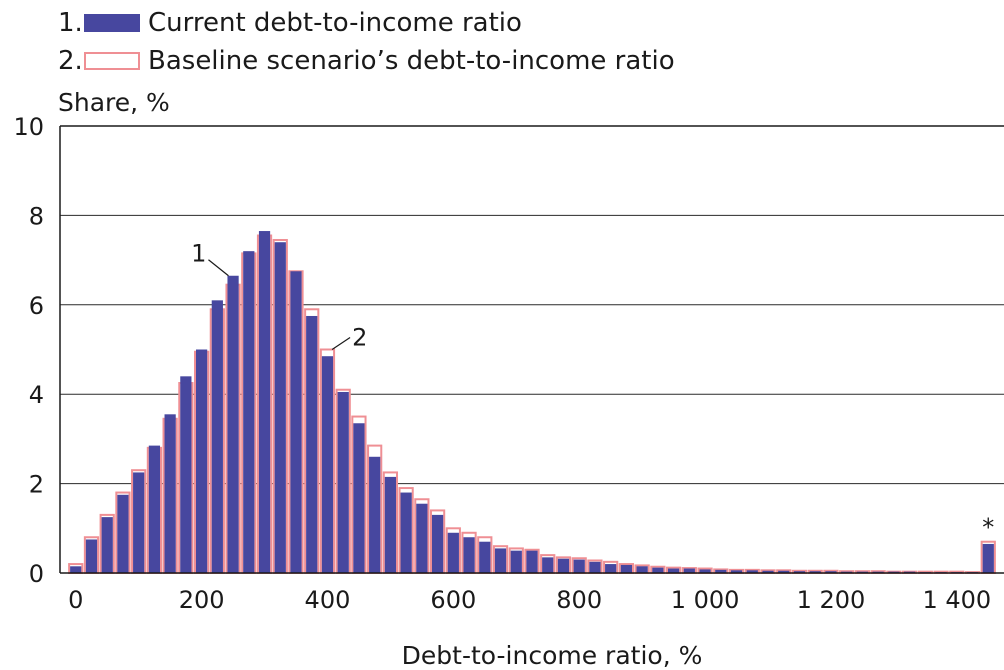 The width and height of the screenshot is (1004, 670). What do you see at coordinates (529, 600) in the screenshot?
I see `x-axis-ticks: 0 200 400 600 800 1 000 1 200 1 400` at bounding box center [529, 600].